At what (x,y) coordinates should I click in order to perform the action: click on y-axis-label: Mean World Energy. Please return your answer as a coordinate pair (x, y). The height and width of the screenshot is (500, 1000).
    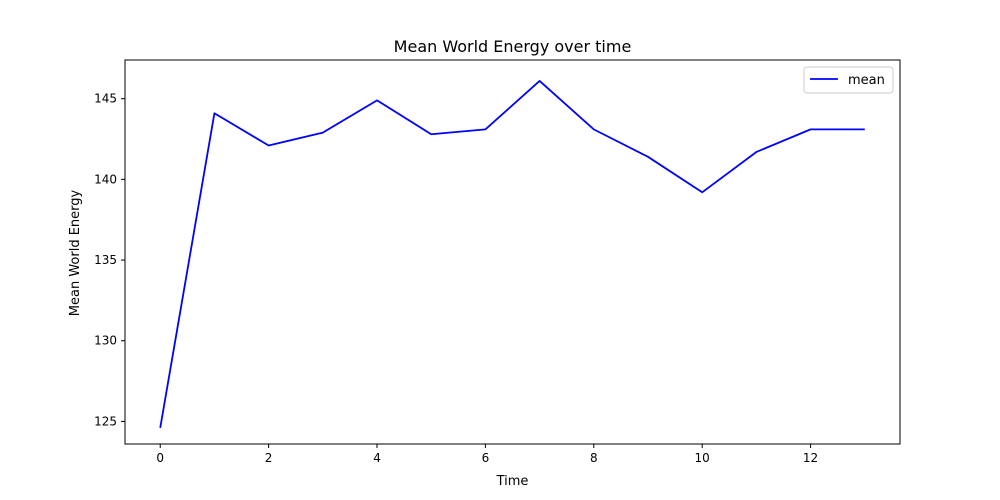
    Looking at the image, I should click on (75, 252).